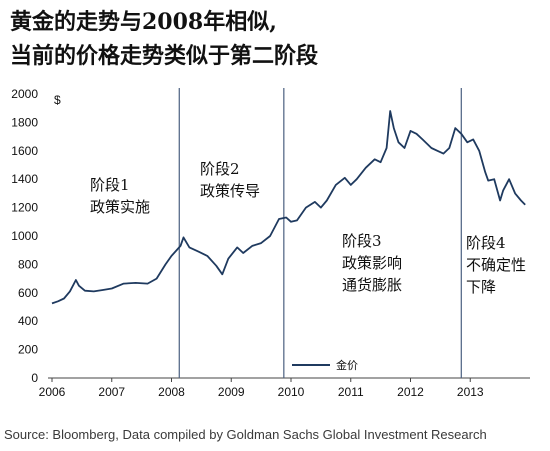 The image size is (550, 451). Describe the element at coordinates (470, 392) in the screenshot. I see `x-tick-label: 2013` at that location.